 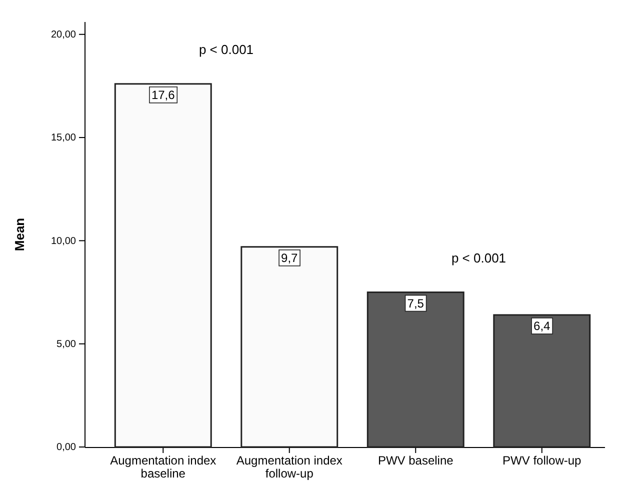 I want to click on y-tick-label: 10,00, so click(x=63, y=241).